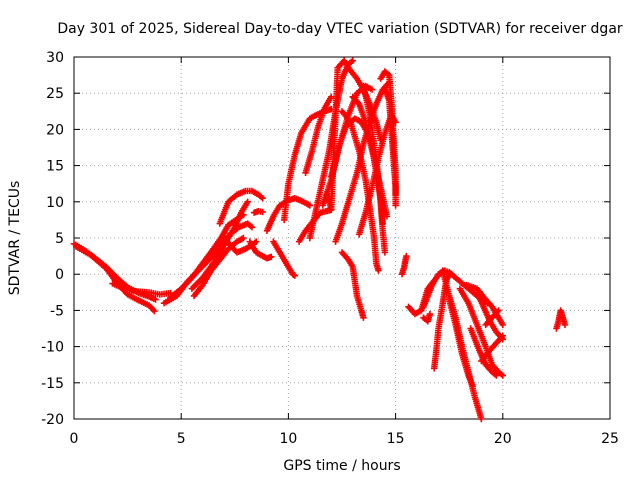 Image resolution: width=640 pixels, height=480 pixels. Describe the element at coordinates (59, 239) in the screenshot. I see `y-tick-label: 5` at that location.